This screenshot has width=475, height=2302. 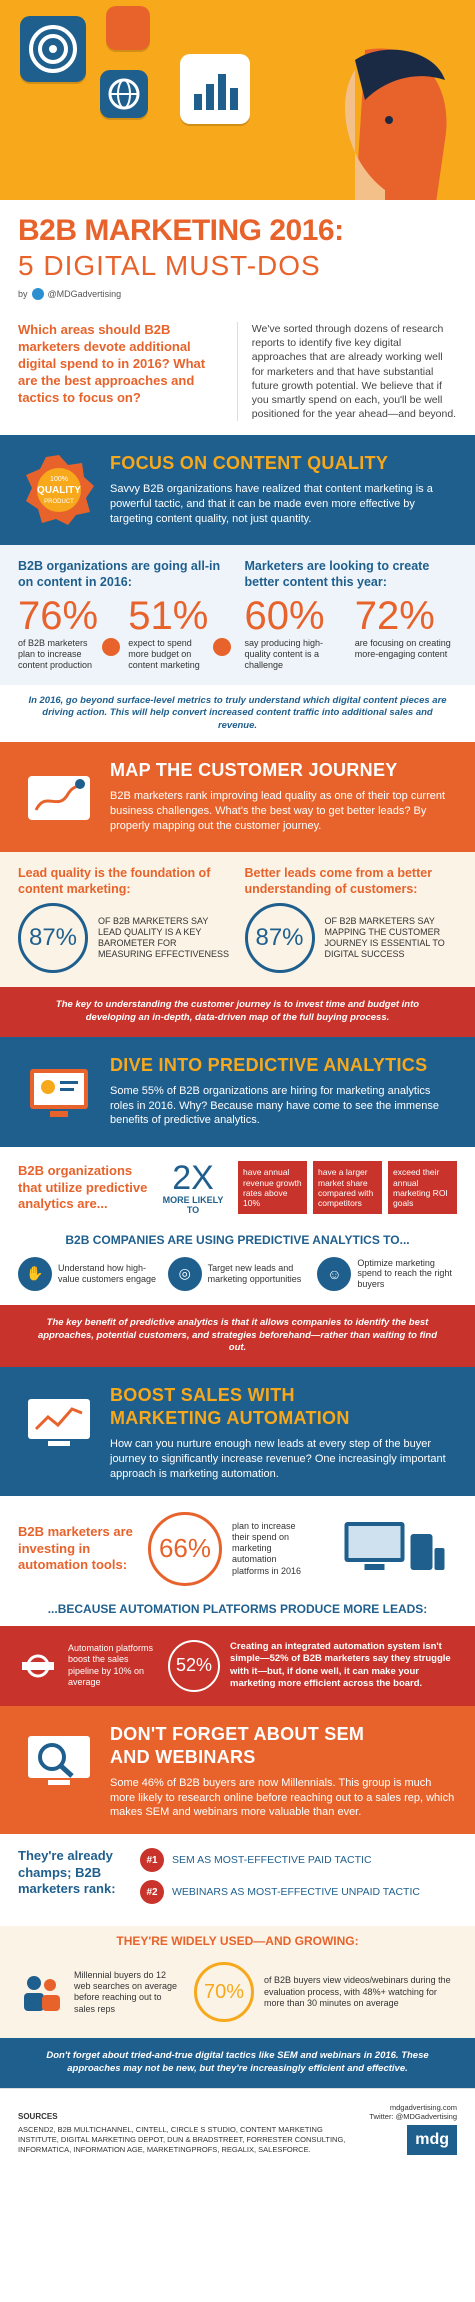 What do you see at coordinates (152, 1860) in the screenshot?
I see `rank-number: #1` at bounding box center [152, 1860].